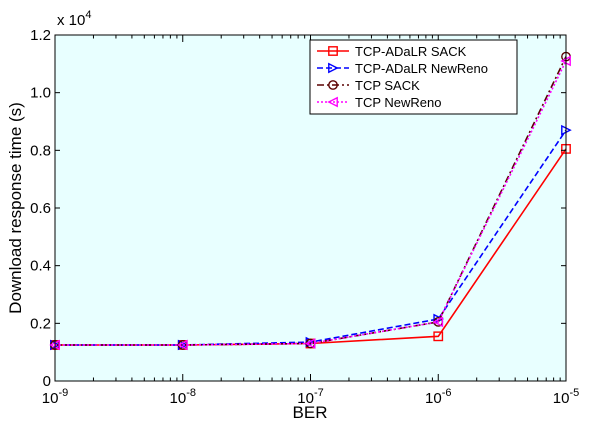 Image resolution: width=605 pixels, height=429 pixels. What do you see at coordinates (47, 381) in the screenshot?
I see `y-tick-label: 0` at bounding box center [47, 381].